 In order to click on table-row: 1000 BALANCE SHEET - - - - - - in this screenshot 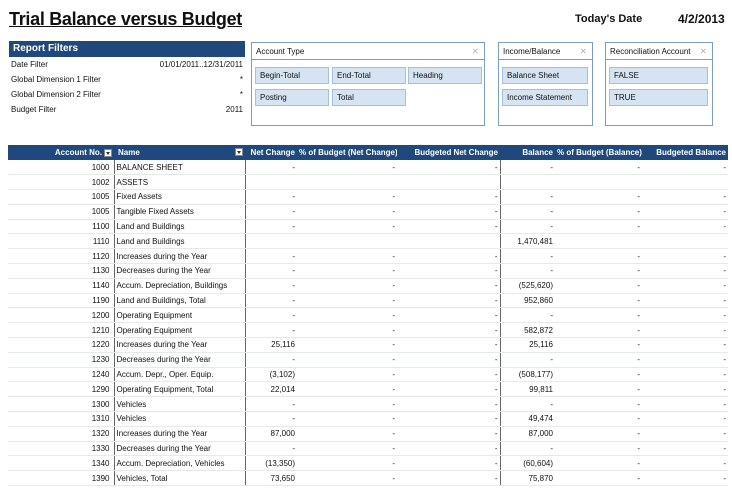, I will do `click(368, 168)`.